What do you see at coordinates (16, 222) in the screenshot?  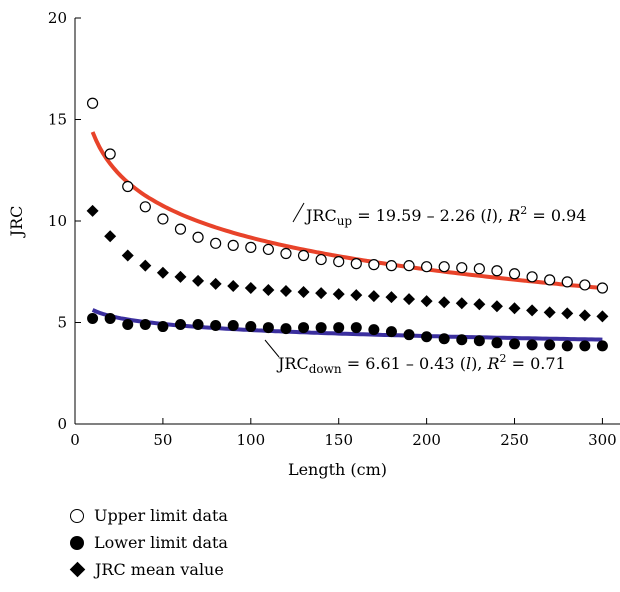 I see `y-axis-title: JRC` at bounding box center [16, 222].